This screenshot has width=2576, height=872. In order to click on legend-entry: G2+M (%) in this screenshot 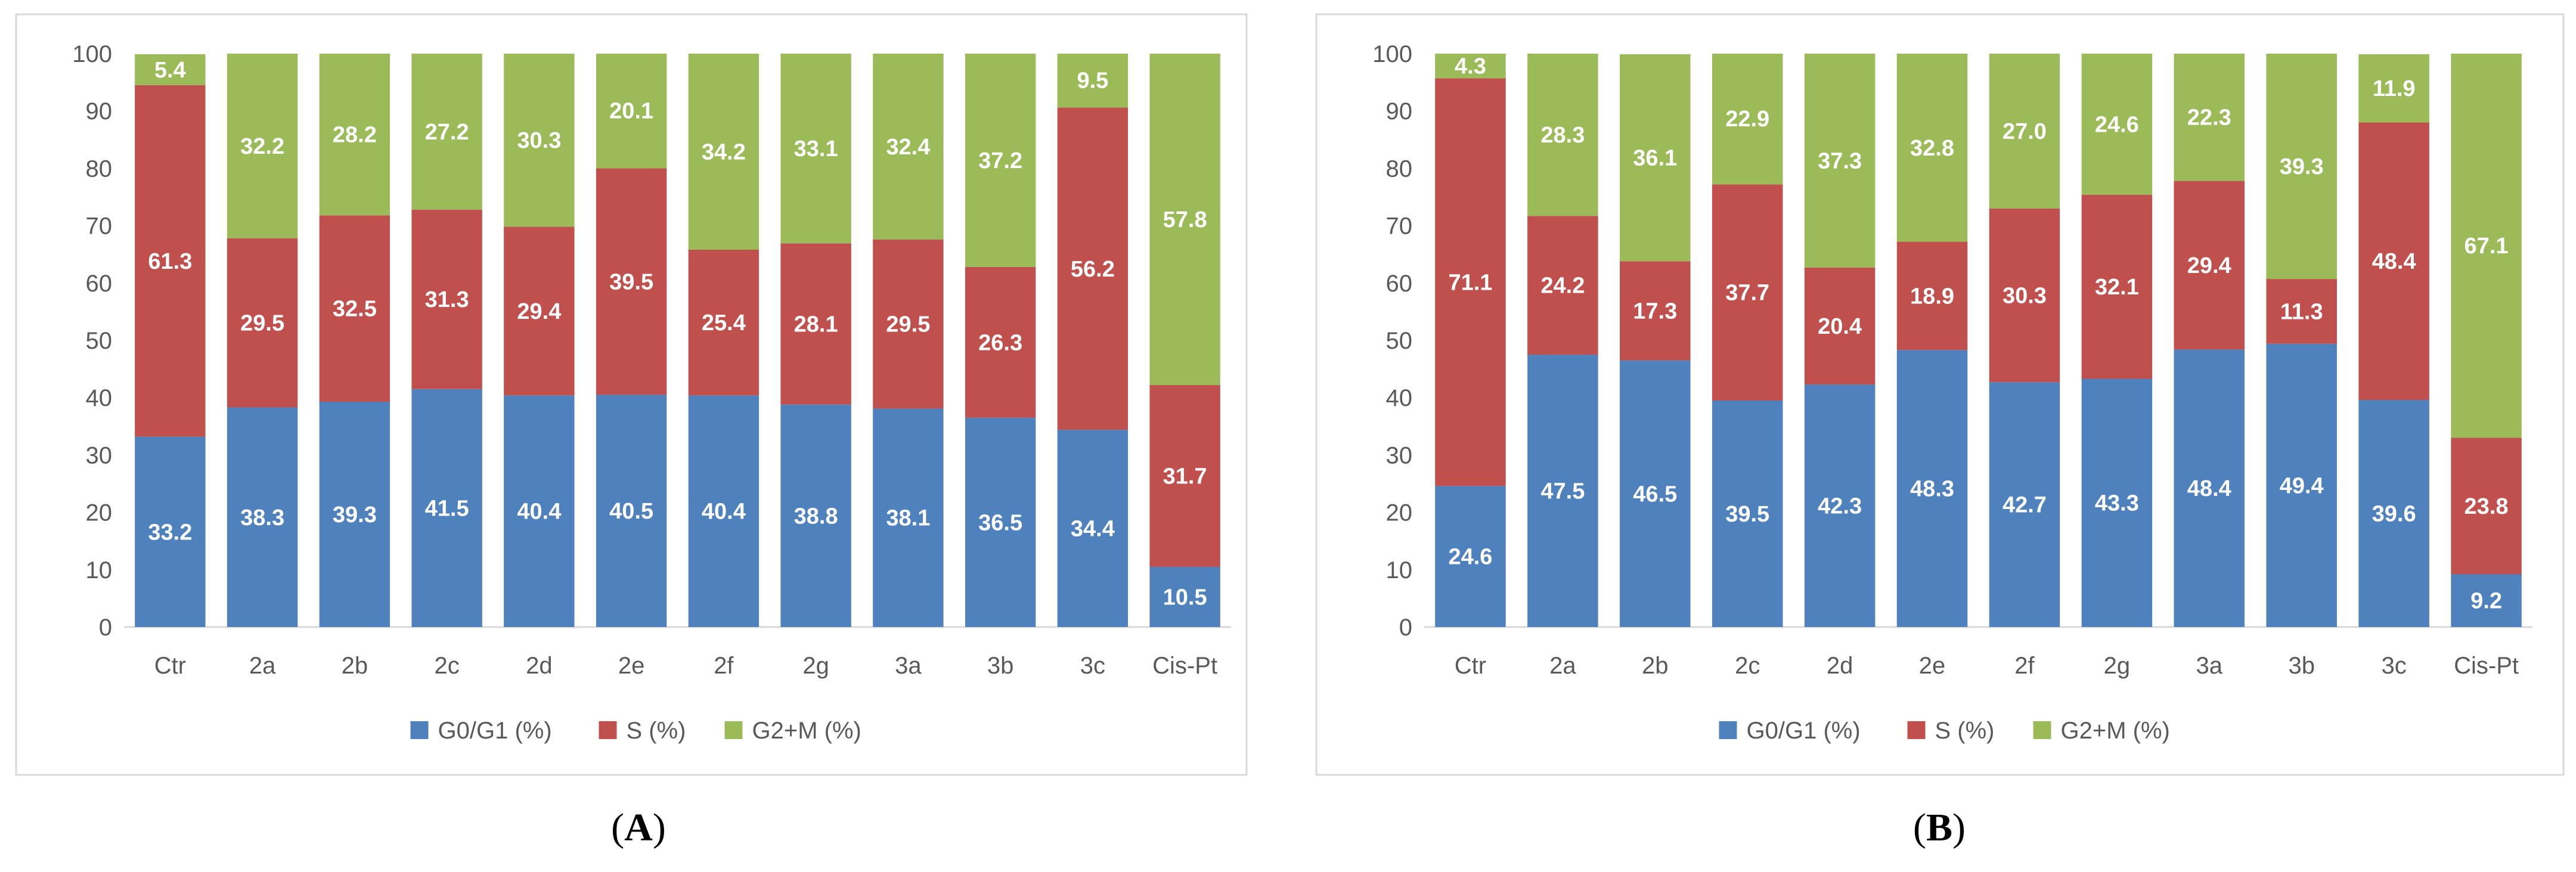, I will do `click(2115, 731)`.